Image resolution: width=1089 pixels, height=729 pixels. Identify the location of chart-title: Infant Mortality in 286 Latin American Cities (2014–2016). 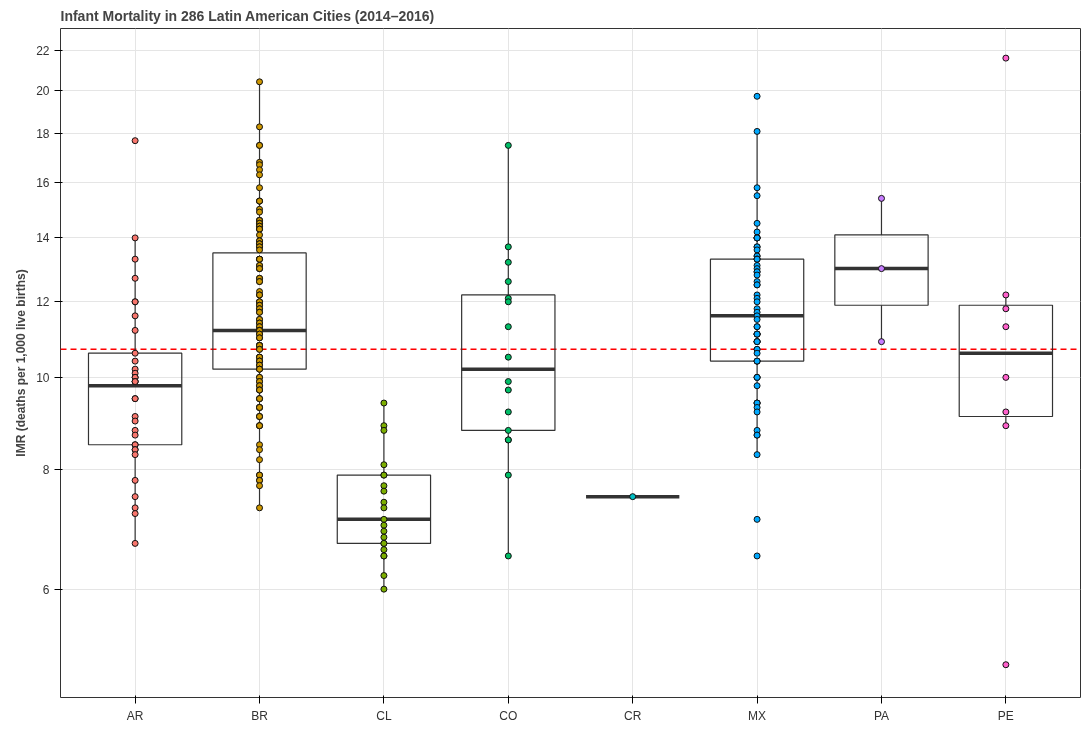
(247, 15).